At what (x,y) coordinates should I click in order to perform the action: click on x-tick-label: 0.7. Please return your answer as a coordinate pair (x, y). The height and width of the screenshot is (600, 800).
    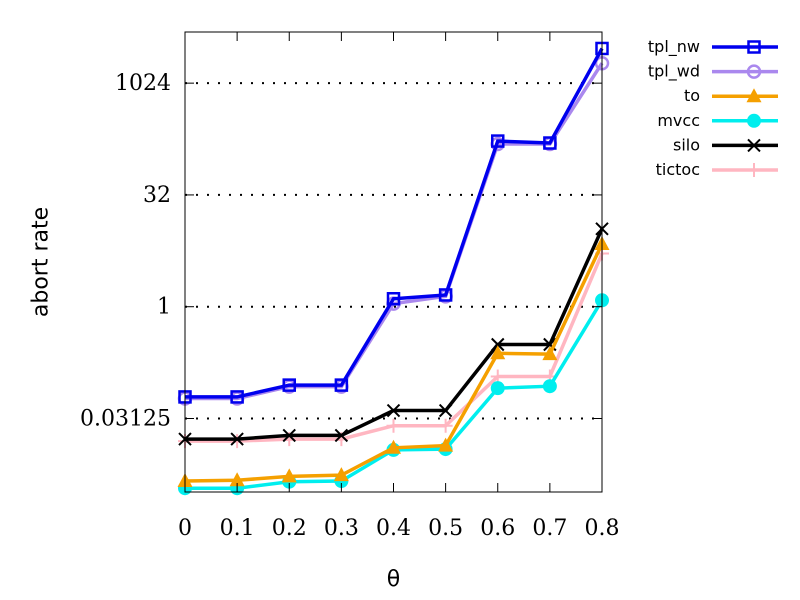
    Looking at the image, I should click on (549, 528).